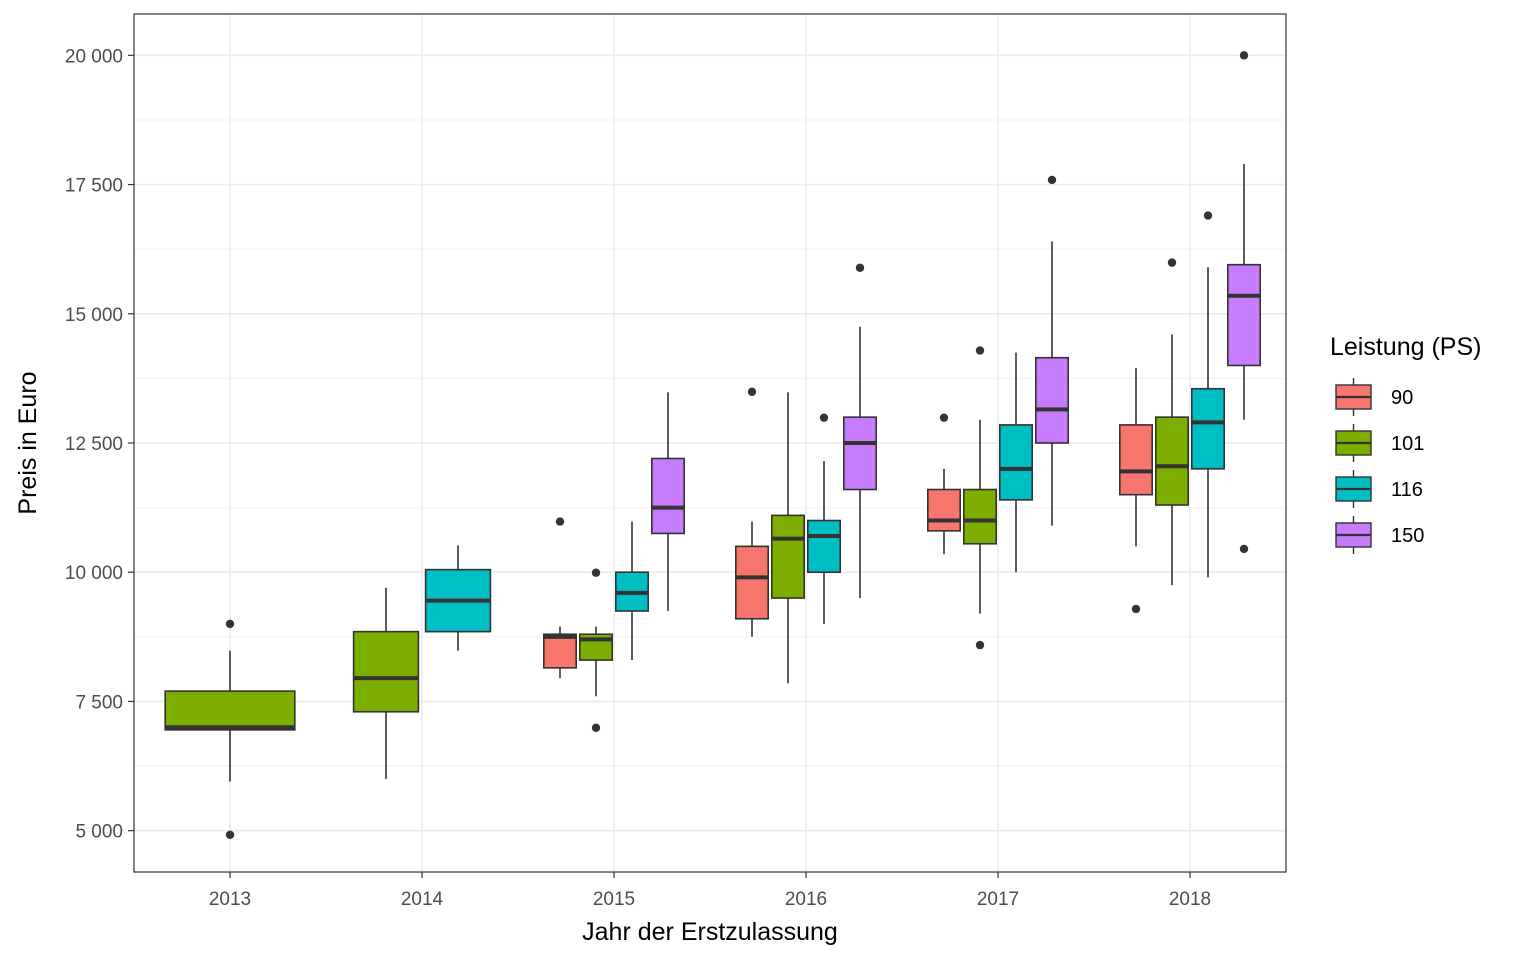  I want to click on legend-label: 101, so click(1407, 444).